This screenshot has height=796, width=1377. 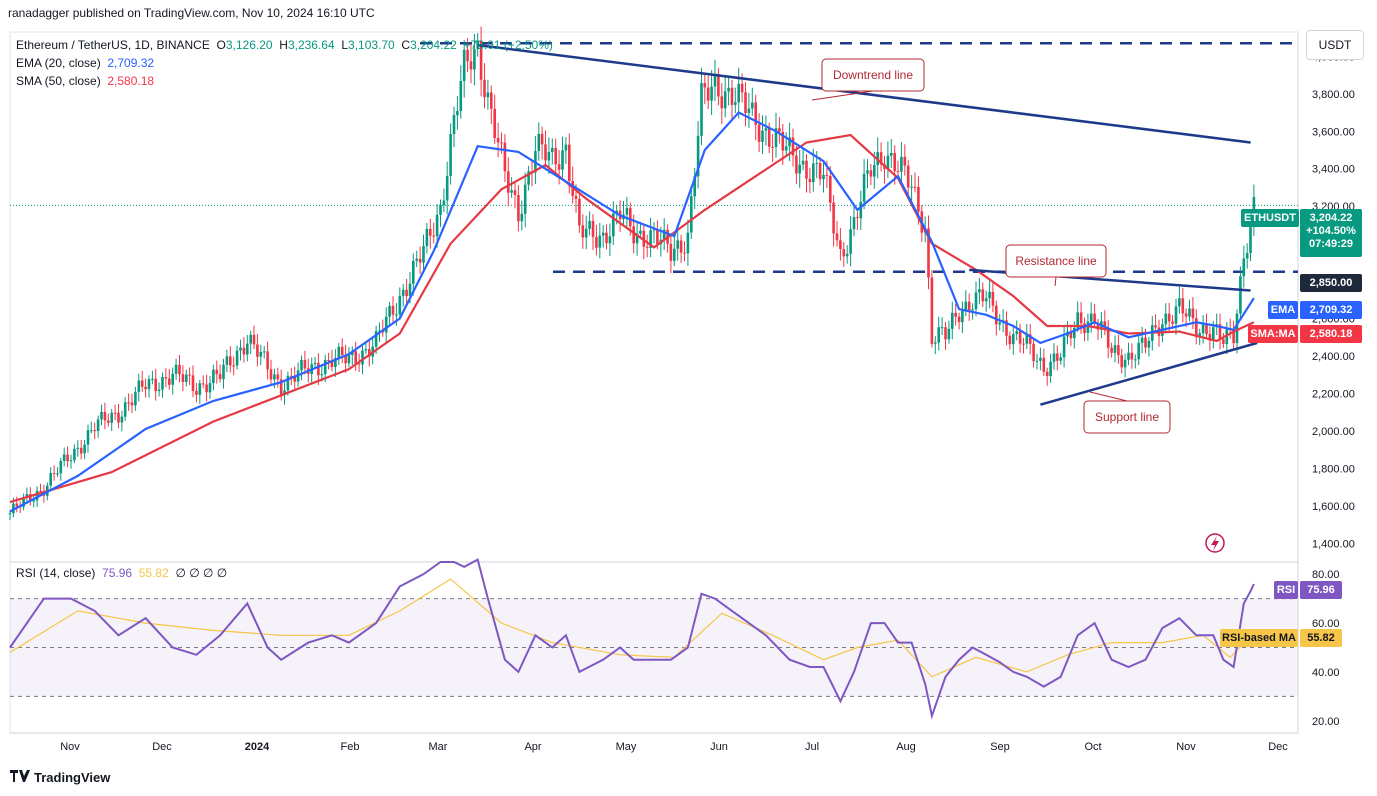 What do you see at coordinates (433, 45) in the screenshot?
I see `close-value: 3,204.22` at bounding box center [433, 45].